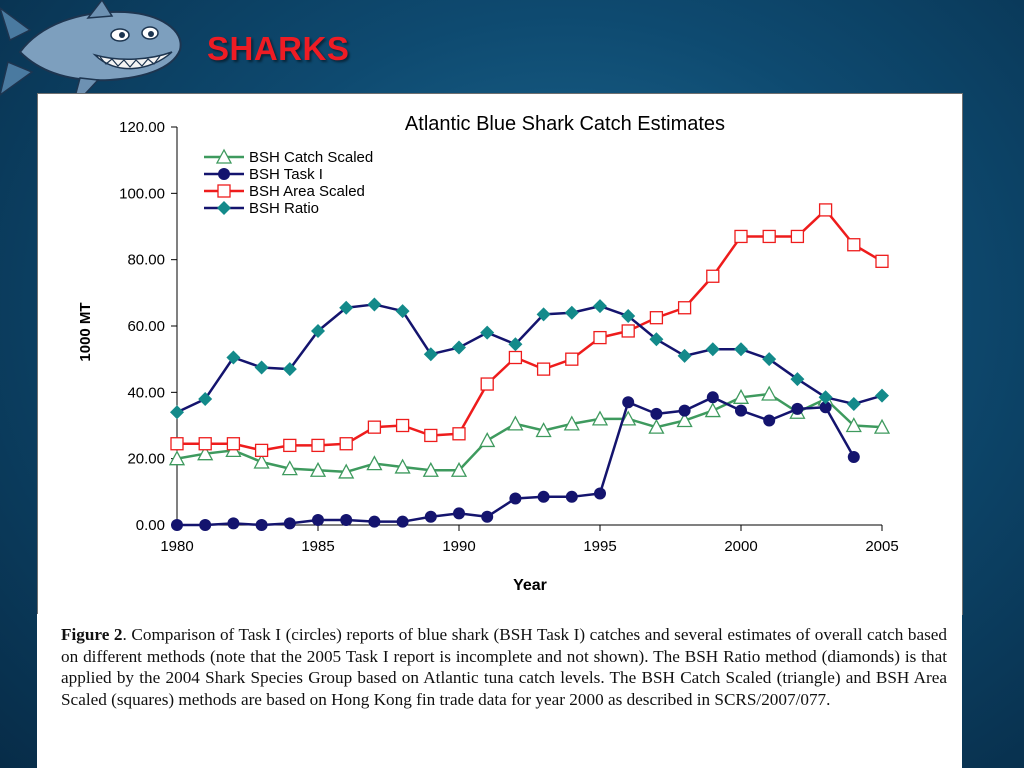  I want to click on chart-title: Atlantic Blue Shark Catch Estimates, so click(565, 124).